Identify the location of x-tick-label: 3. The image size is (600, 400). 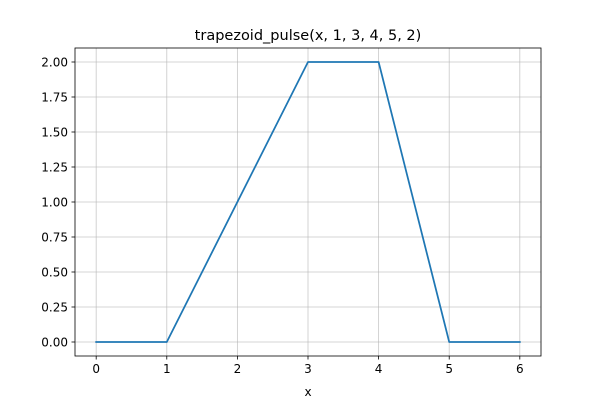
(308, 369).